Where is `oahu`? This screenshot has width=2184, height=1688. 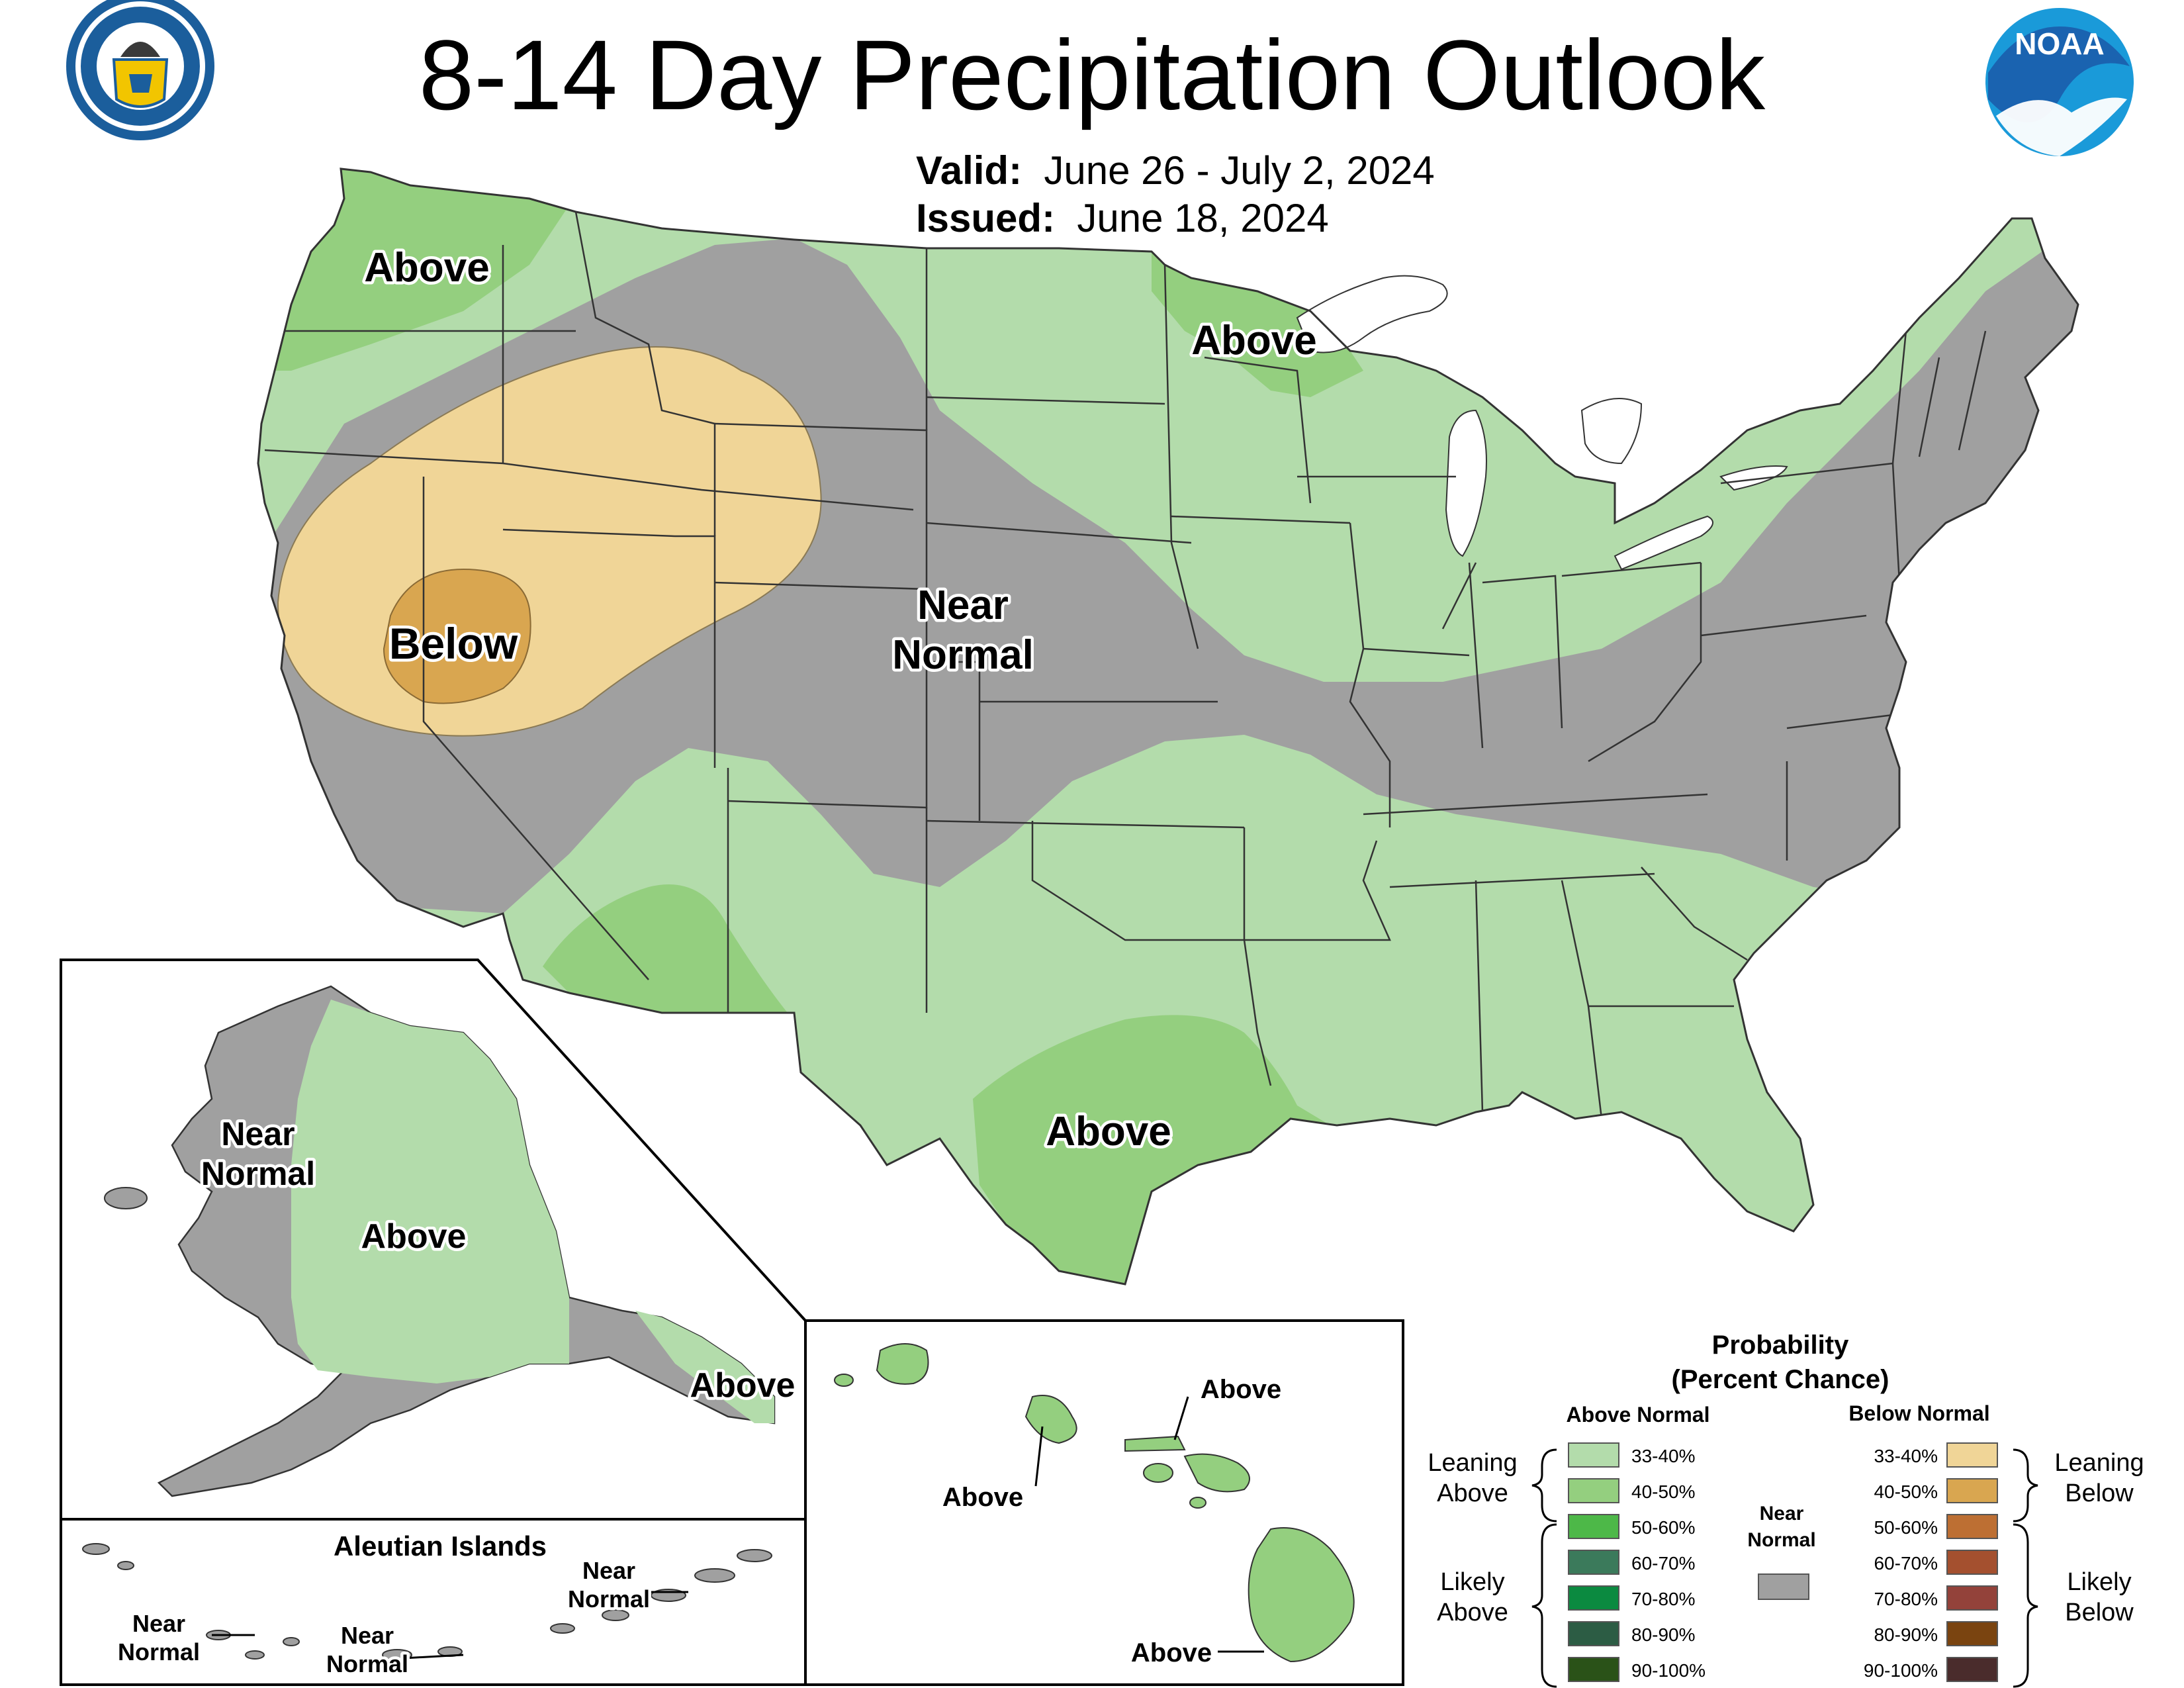
oahu is located at coordinates (1050, 1419).